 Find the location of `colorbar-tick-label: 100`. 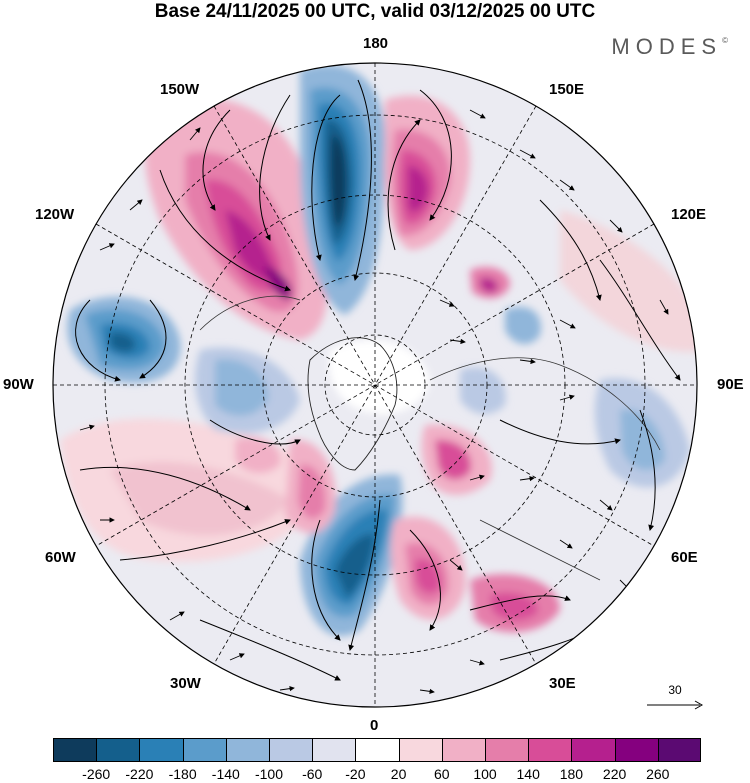

colorbar-tick-label: 100 is located at coordinates (485, 774).